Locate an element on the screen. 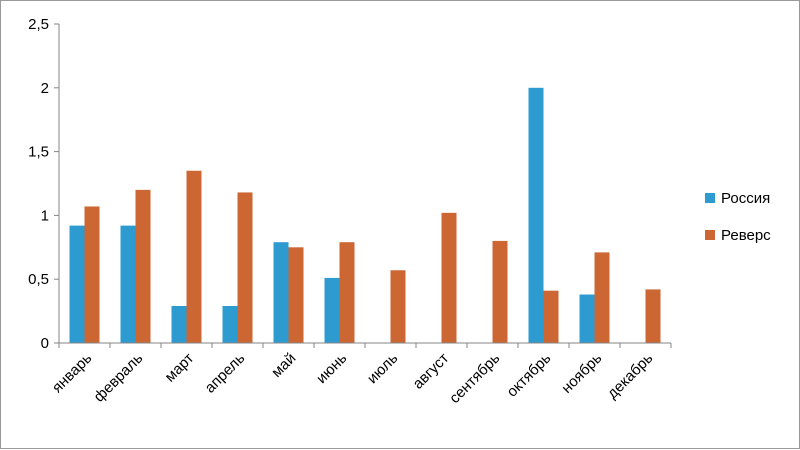 The width and height of the screenshot is (800, 450). x-category-label: январь is located at coordinates (72, 373).